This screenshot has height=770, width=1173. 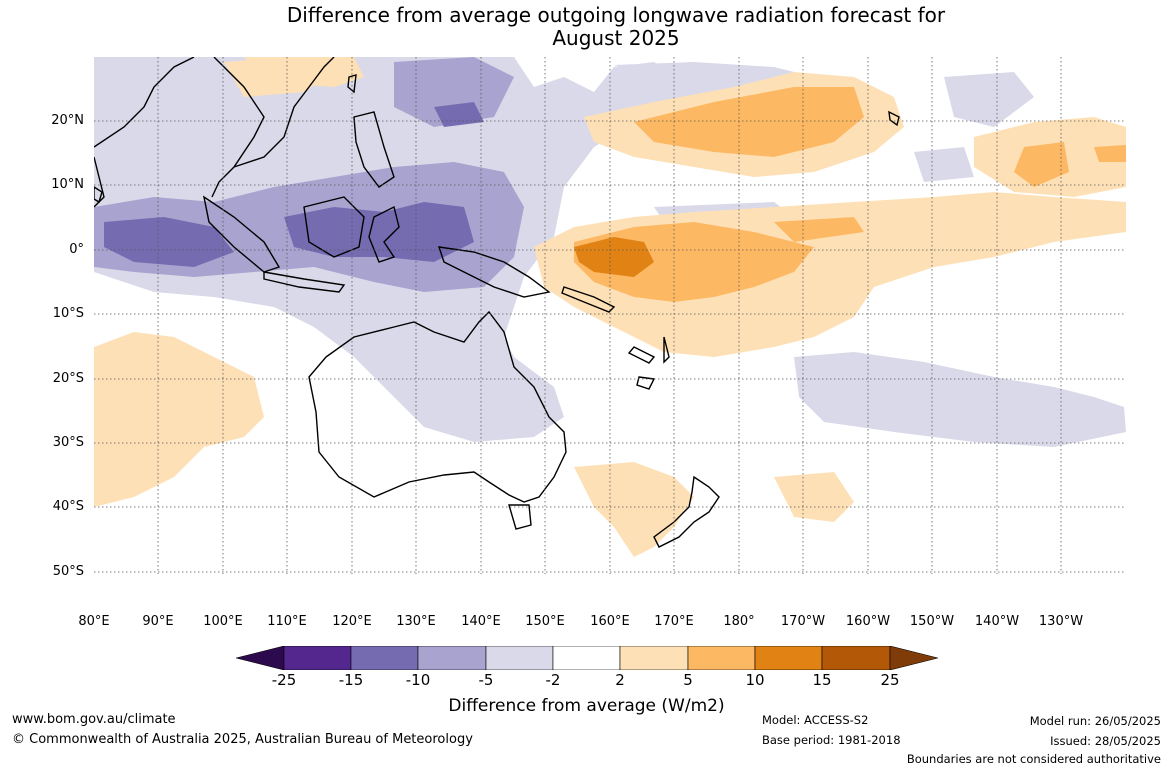 What do you see at coordinates (890, 680) in the screenshot?
I see `colorbar-tick-25: 25` at bounding box center [890, 680].